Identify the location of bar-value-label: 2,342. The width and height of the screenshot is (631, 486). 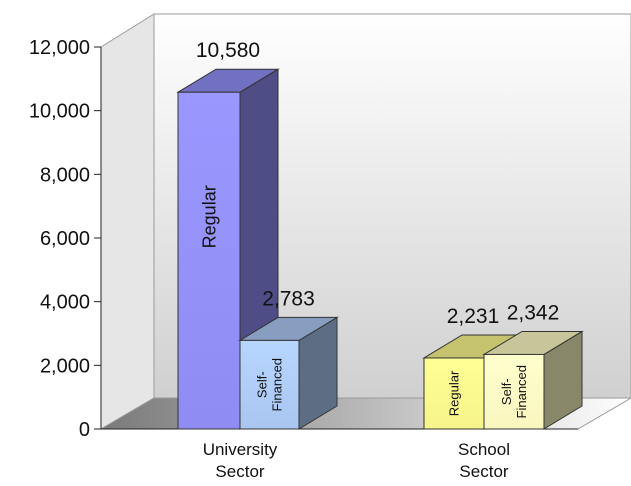
(533, 312).